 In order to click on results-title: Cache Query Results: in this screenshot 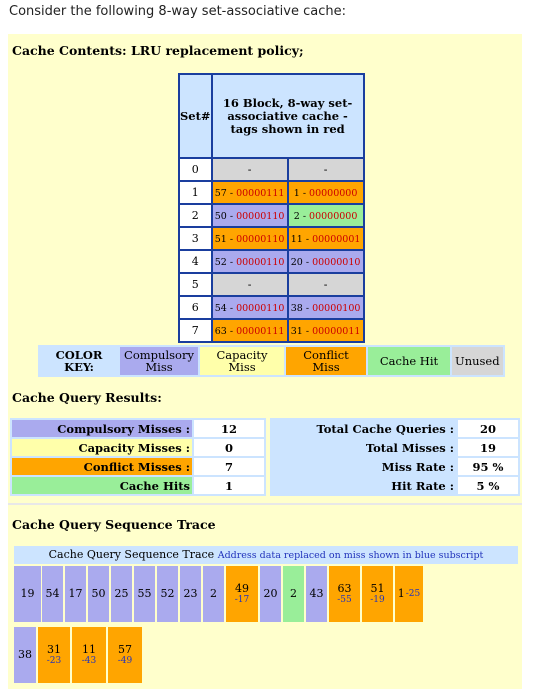, I will do `click(87, 397)`.